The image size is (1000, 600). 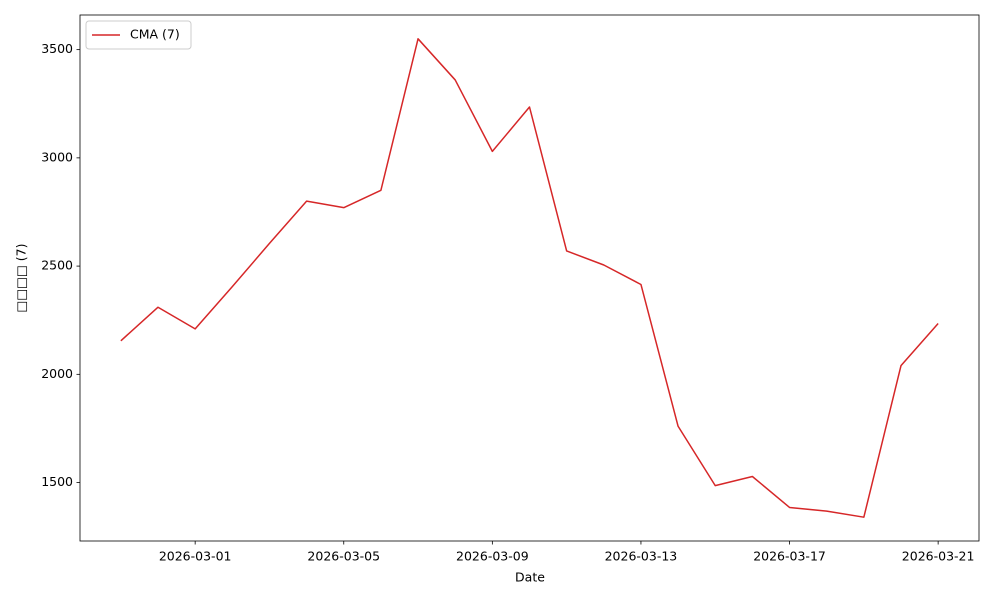 What do you see at coordinates (57, 48) in the screenshot?
I see `y-tick-label: 3500` at bounding box center [57, 48].